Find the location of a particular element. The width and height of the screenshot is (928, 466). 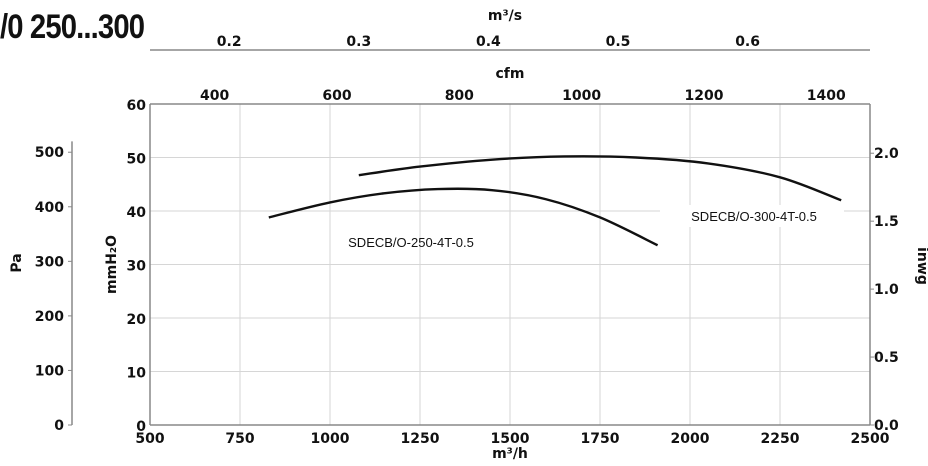

x-tick-label-cfm: 1000 is located at coordinates (581, 96).